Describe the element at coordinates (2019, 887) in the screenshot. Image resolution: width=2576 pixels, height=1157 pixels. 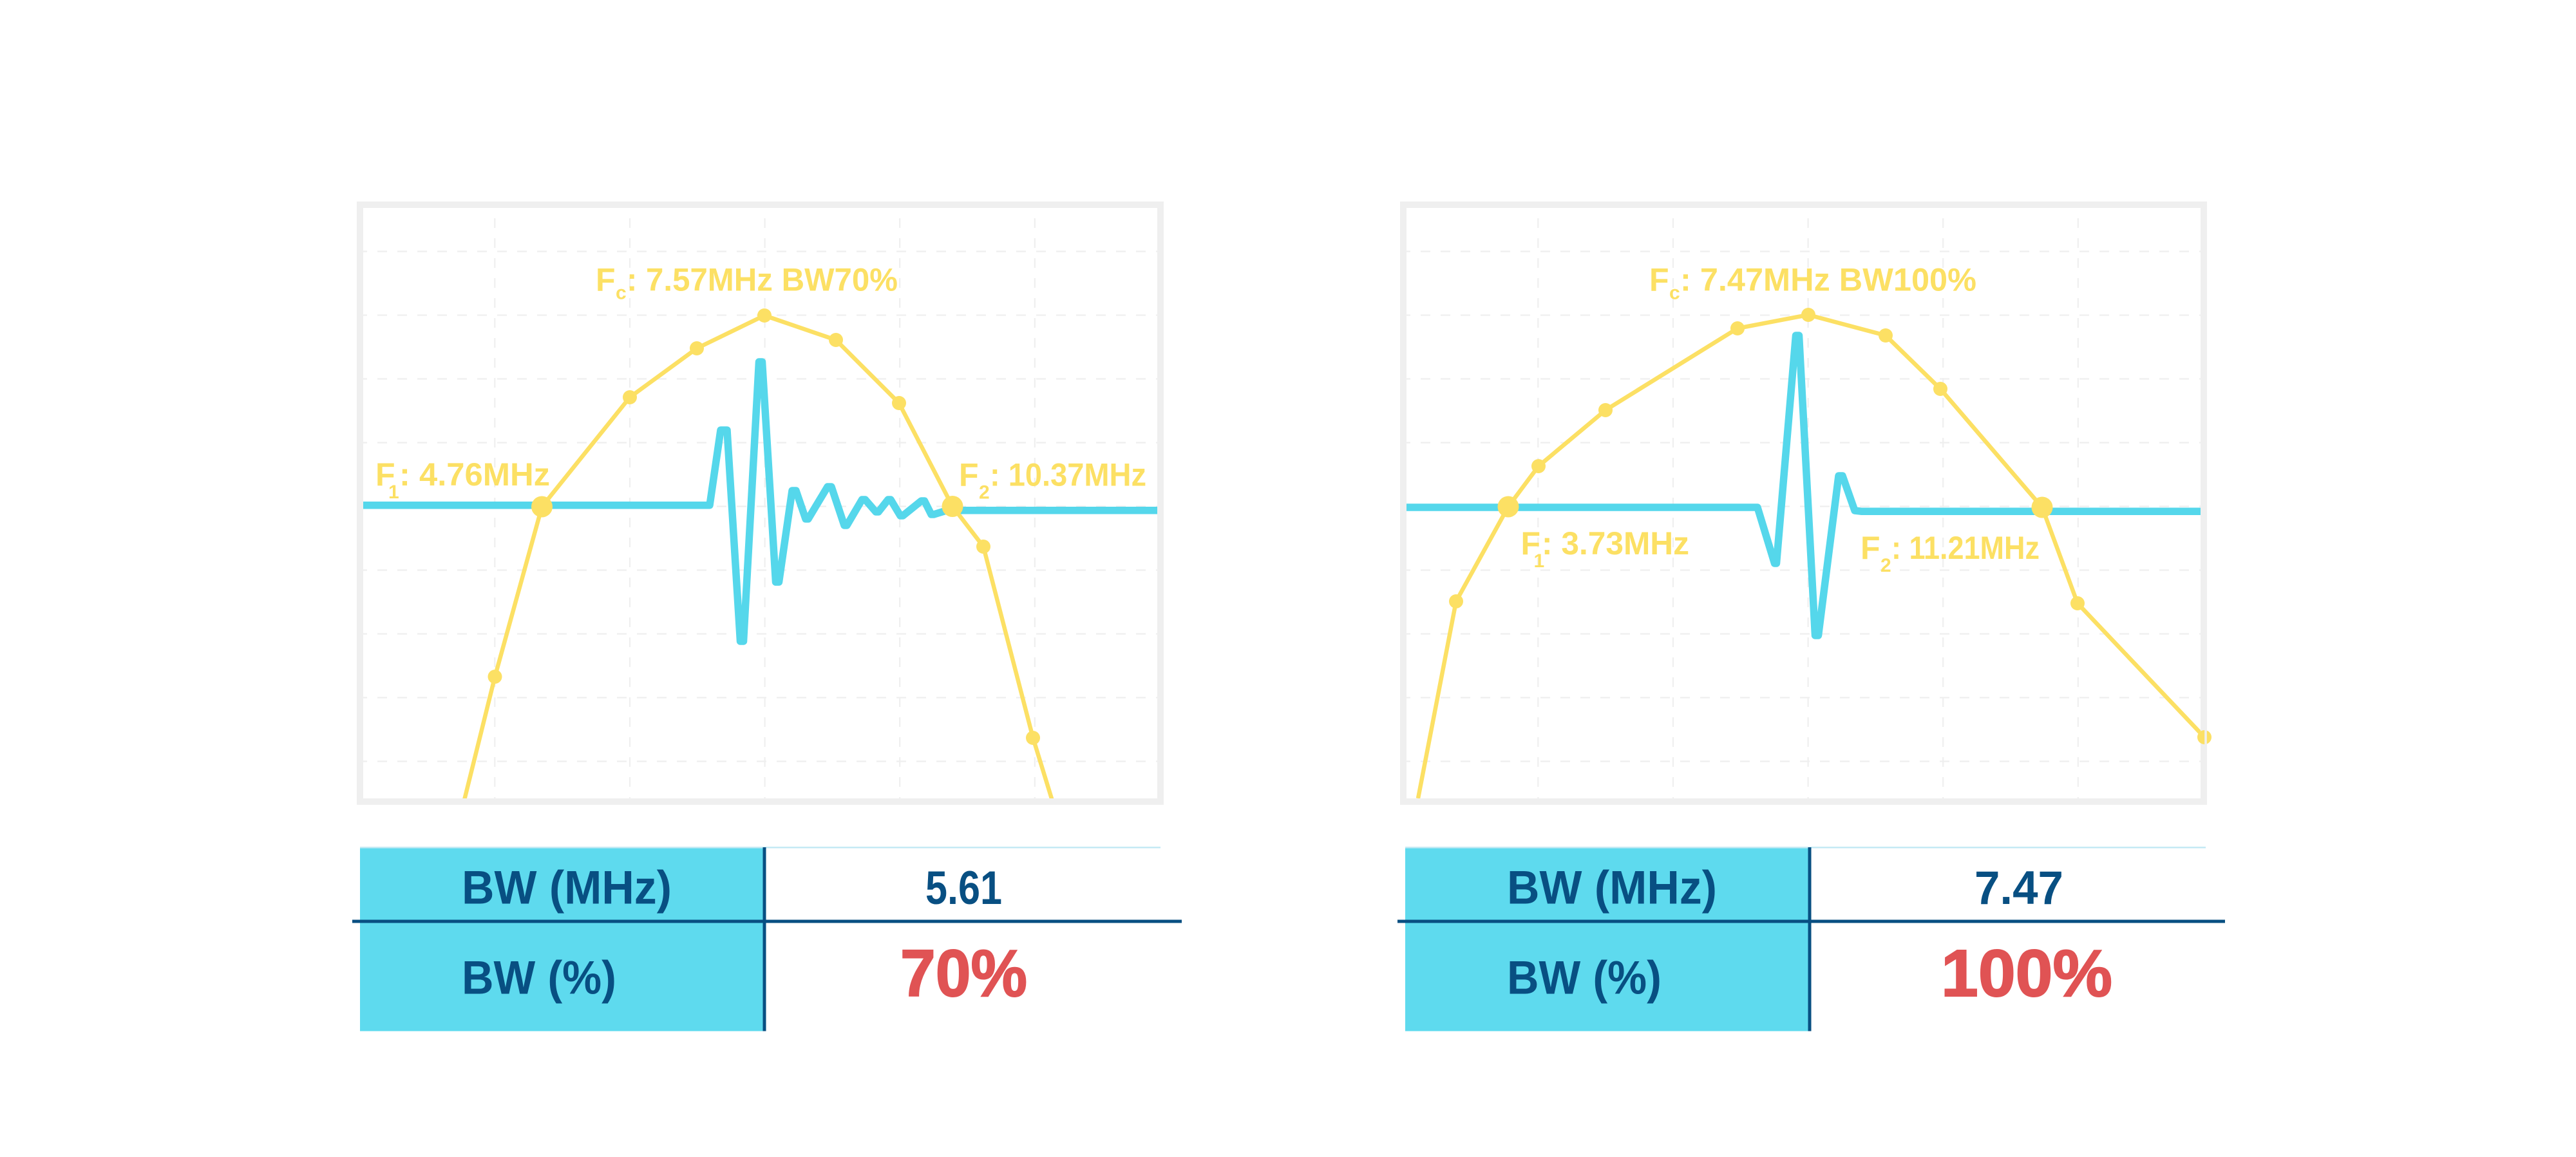
I see `svg-text: 7.47` at that location.